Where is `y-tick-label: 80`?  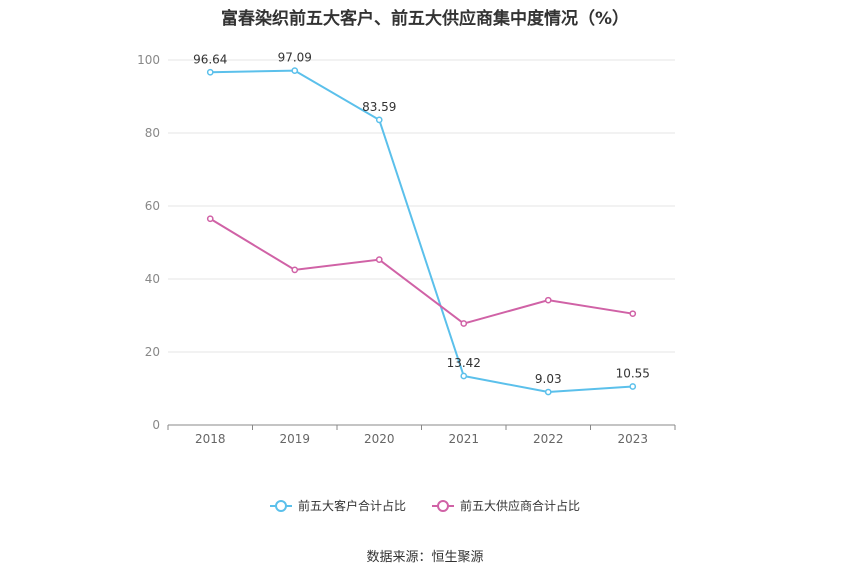
y-tick-label: 80 is located at coordinates (152, 133).